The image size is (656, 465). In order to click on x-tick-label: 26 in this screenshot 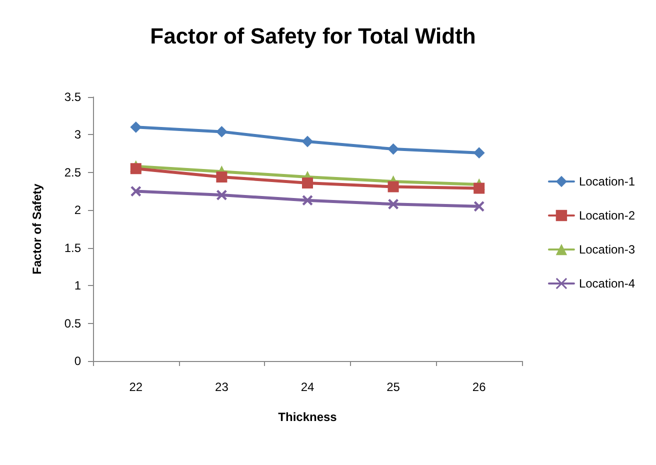, I will do `click(479, 387)`.